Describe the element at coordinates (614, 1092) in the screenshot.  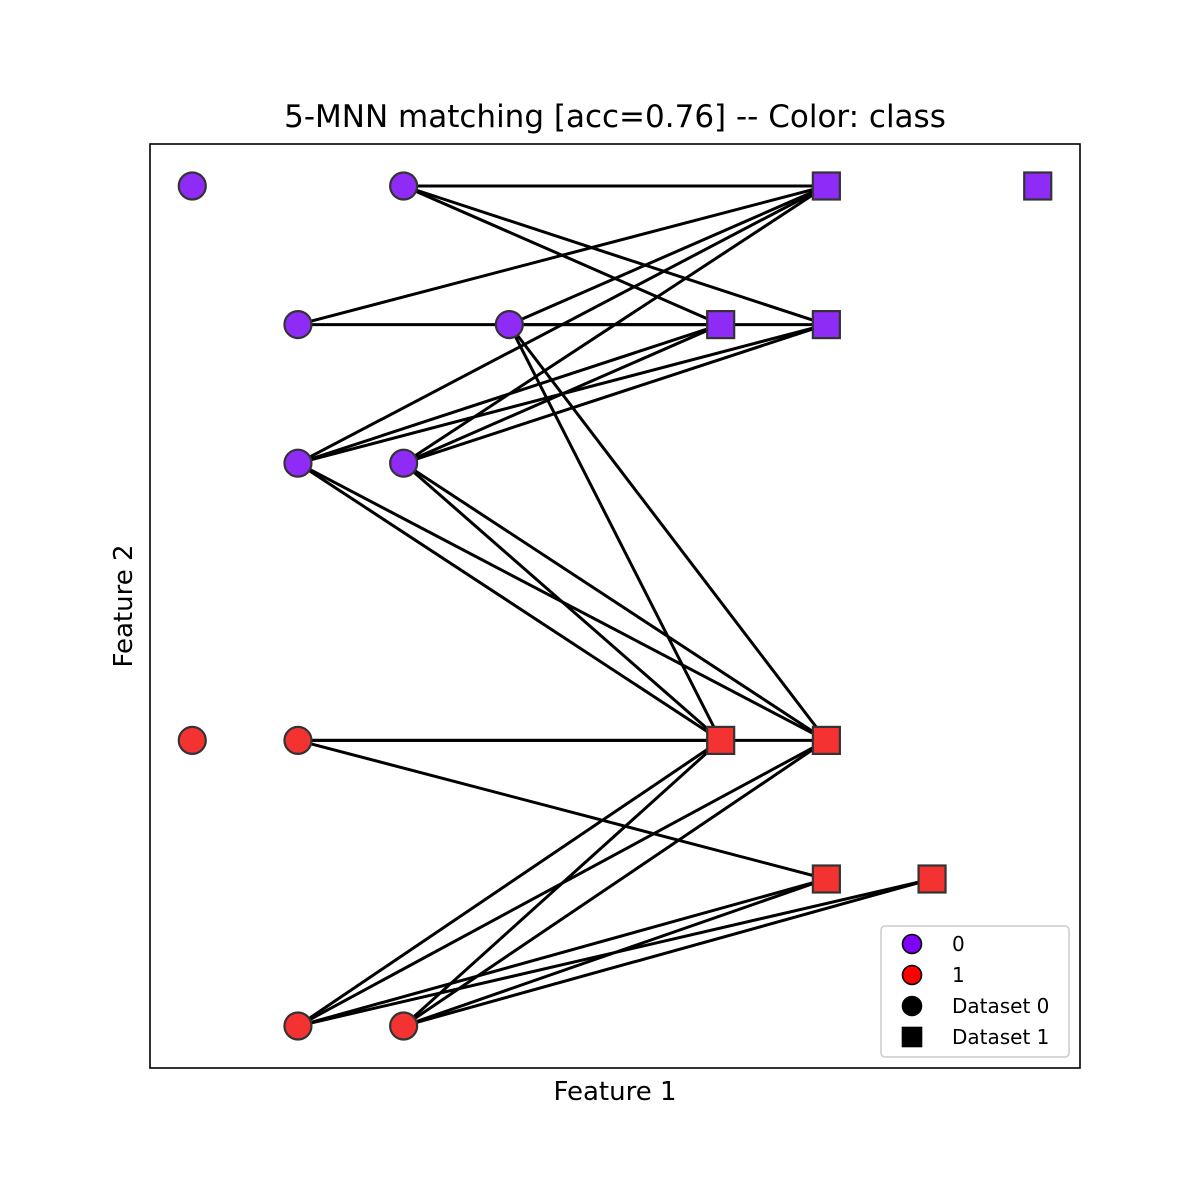
I see `x-axis-label: Feature 1` at that location.